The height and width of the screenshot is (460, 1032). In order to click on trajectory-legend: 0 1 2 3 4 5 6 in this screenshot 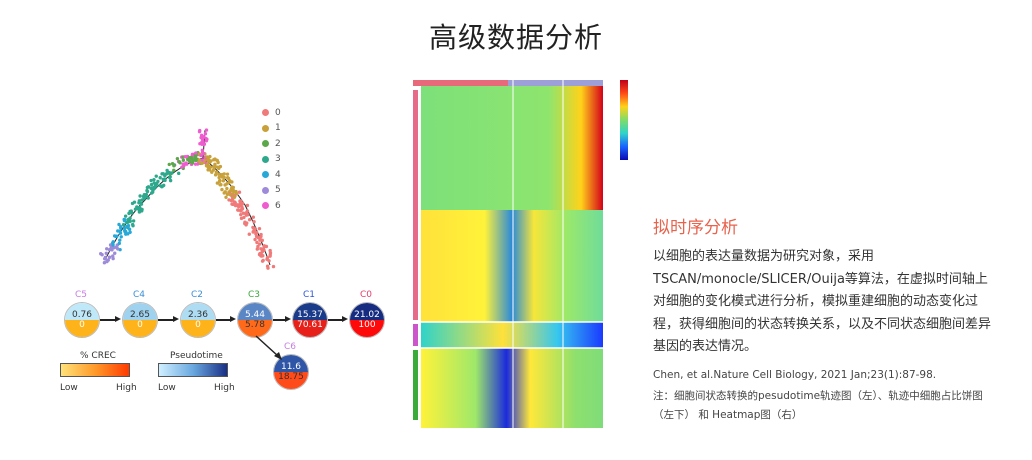, I will do `click(271, 159)`.